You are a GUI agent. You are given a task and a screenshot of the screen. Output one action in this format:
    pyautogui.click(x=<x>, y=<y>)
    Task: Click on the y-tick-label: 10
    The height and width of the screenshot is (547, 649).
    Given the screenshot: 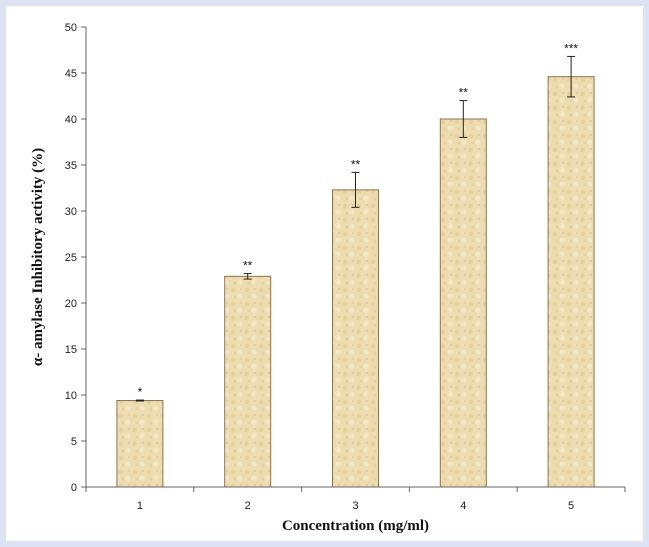 What is the action you would take?
    pyautogui.click(x=71, y=396)
    